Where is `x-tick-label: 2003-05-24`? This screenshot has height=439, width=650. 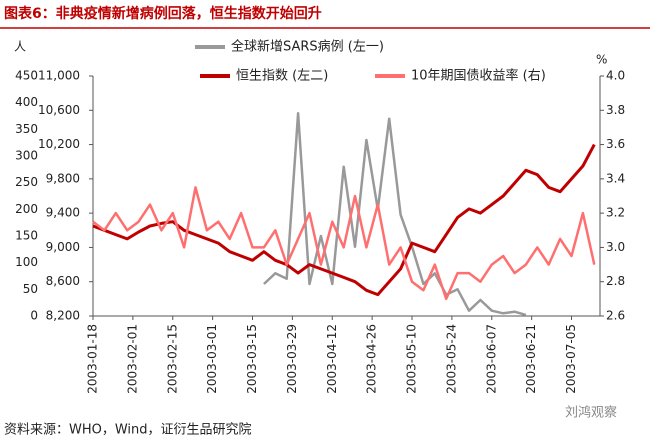
x-tick-label: 2003-05-24 is located at coordinates (451, 359).